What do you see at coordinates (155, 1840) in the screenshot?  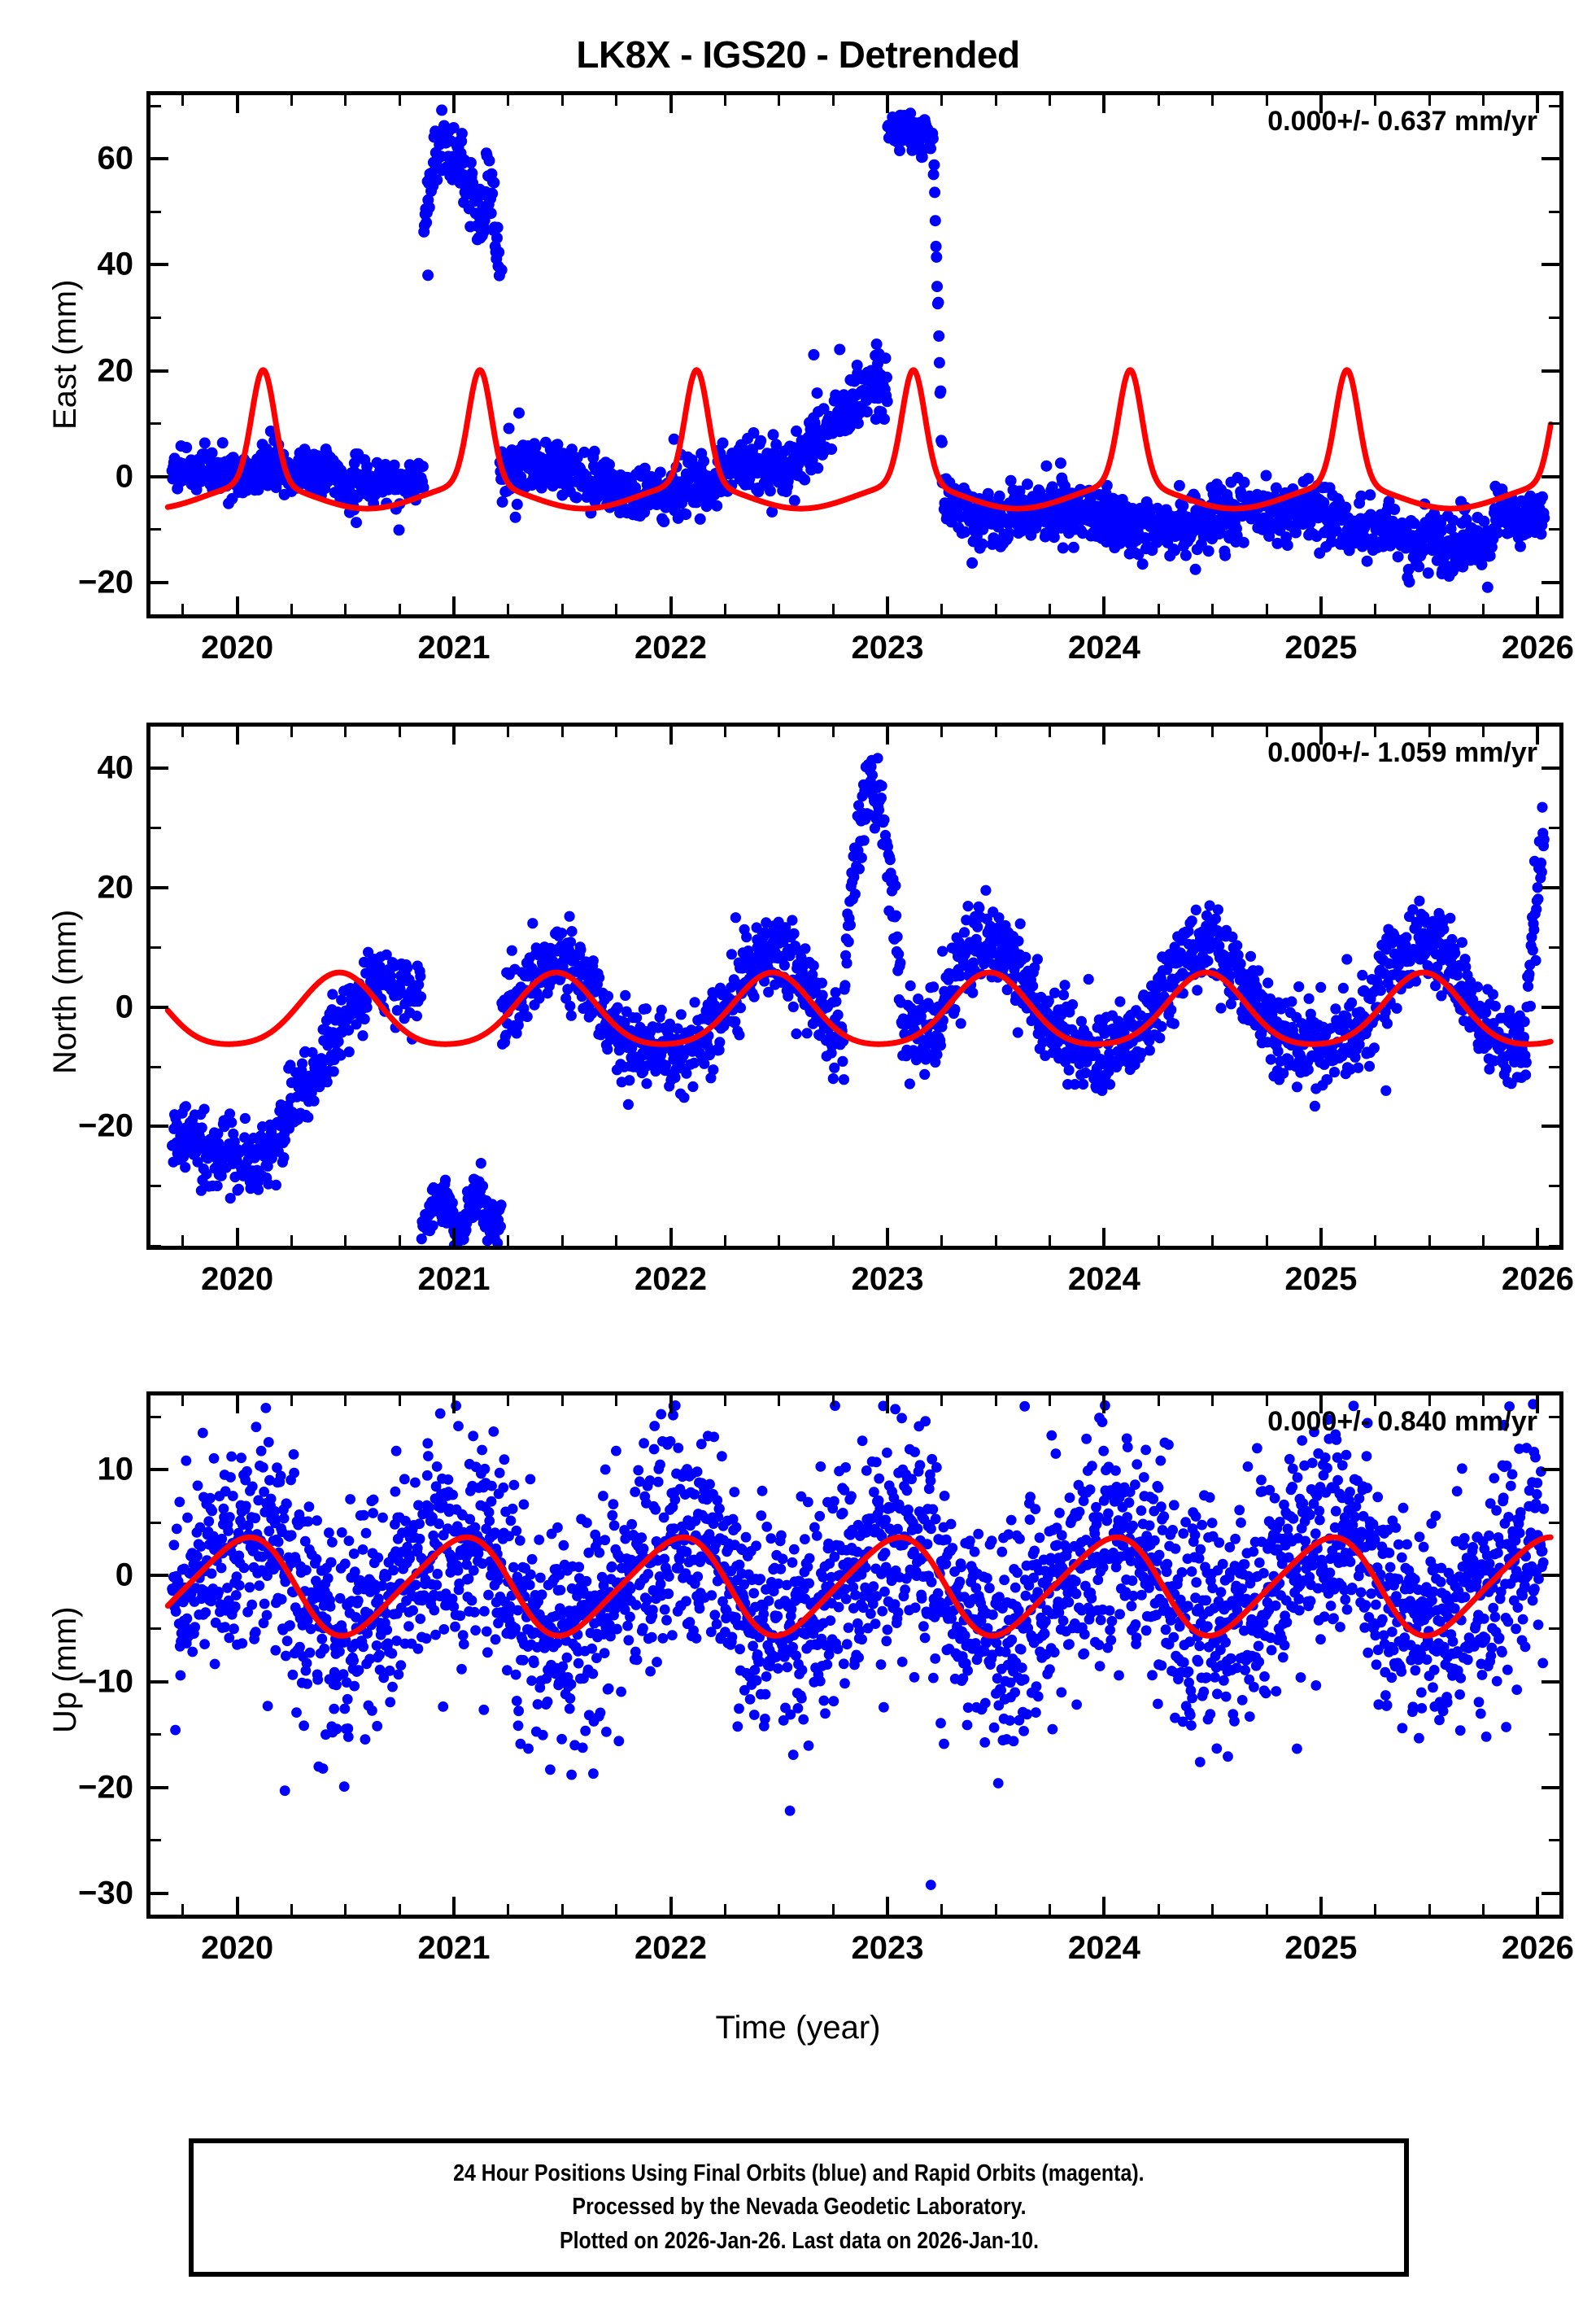 I see `y-tick-minor--25` at bounding box center [155, 1840].